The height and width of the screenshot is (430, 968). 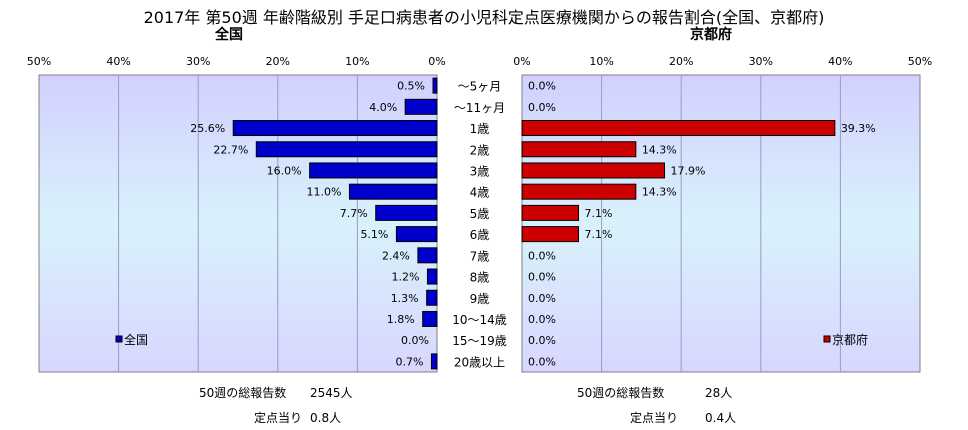 I want to click on national-total-value: 2545人, so click(x=331, y=393).